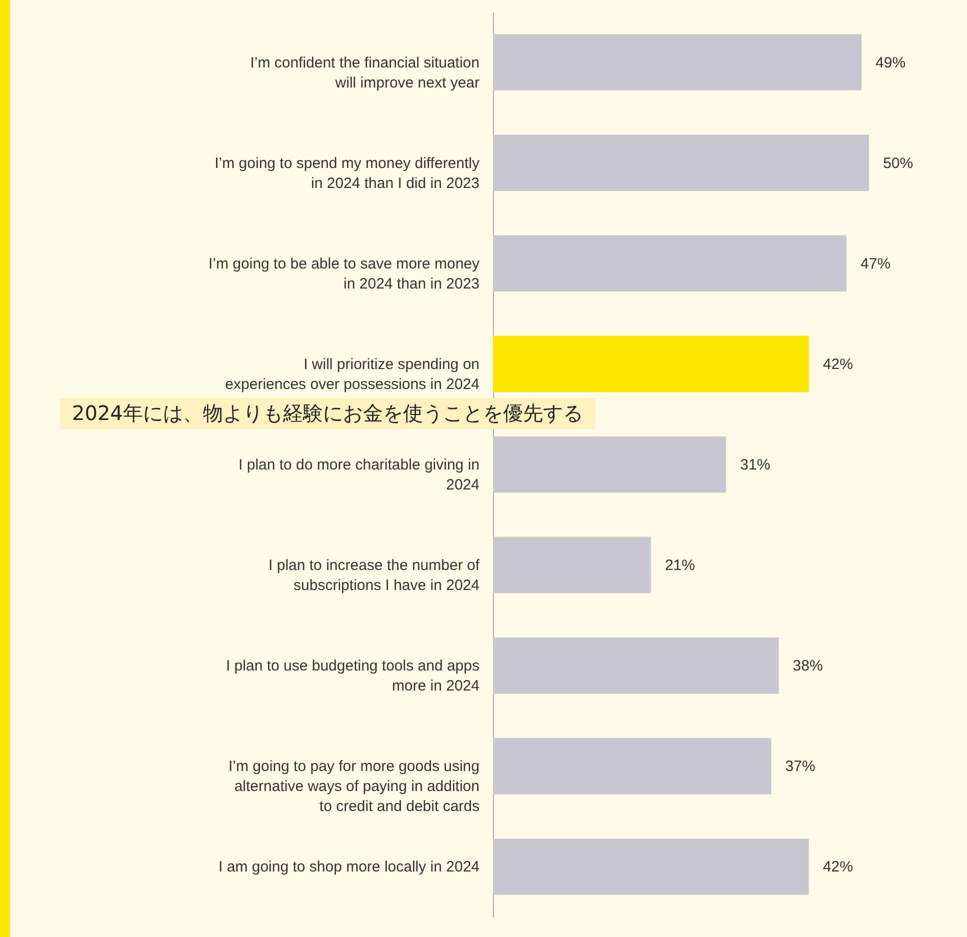 The width and height of the screenshot is (967, 937). What do you see at coordinates (875, 263) in the screenshot?
I see `data-label: 47%` at bounding box center [875, 263].